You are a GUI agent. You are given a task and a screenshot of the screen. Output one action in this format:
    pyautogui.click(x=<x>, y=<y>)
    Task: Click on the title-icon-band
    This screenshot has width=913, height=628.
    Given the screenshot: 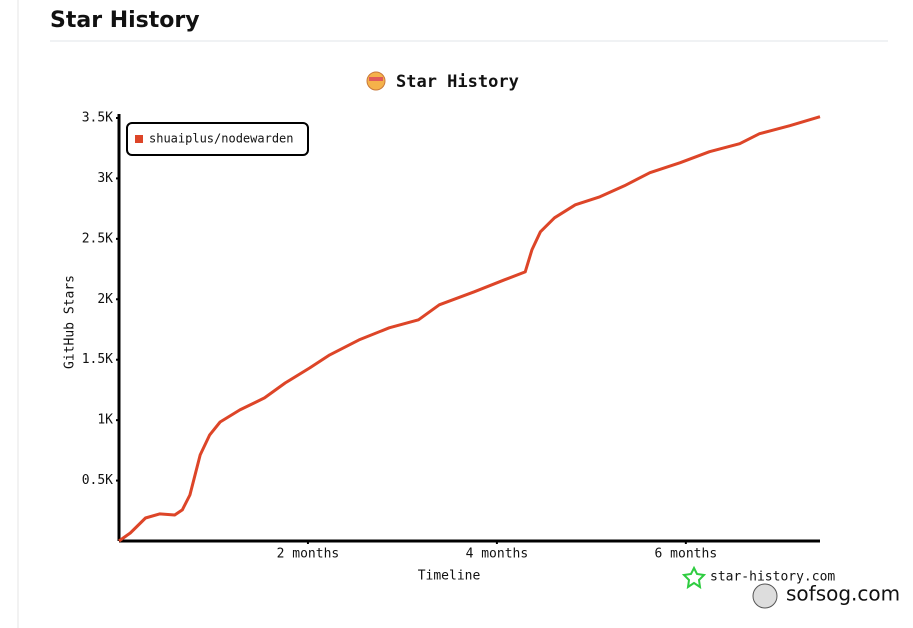 What is the action you would take?
    pyautogui.click(x=376, y=79)
    